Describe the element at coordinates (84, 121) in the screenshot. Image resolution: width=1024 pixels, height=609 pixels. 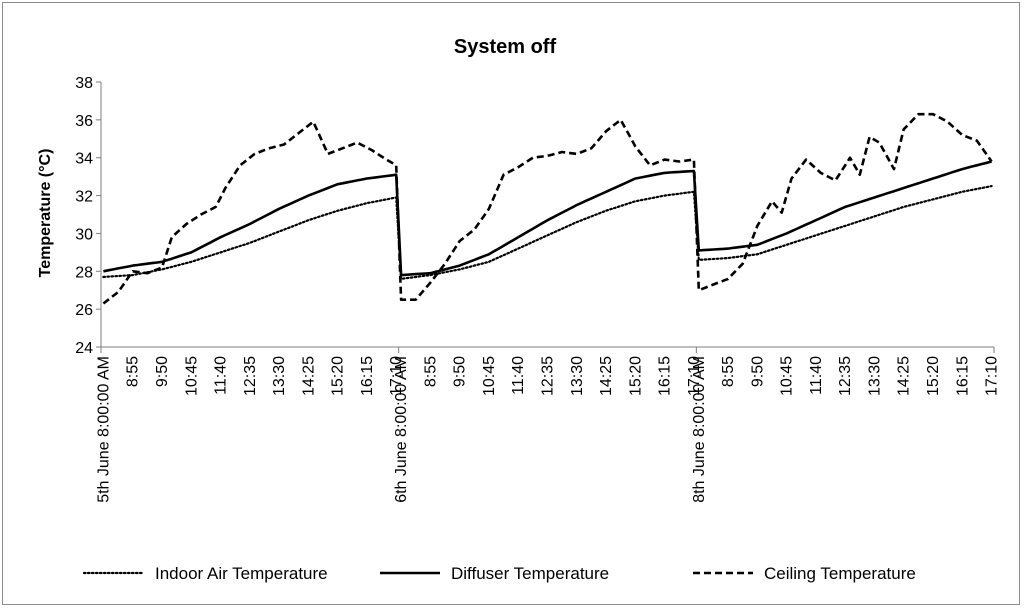
I see `y-tick-label: 36` at that location.